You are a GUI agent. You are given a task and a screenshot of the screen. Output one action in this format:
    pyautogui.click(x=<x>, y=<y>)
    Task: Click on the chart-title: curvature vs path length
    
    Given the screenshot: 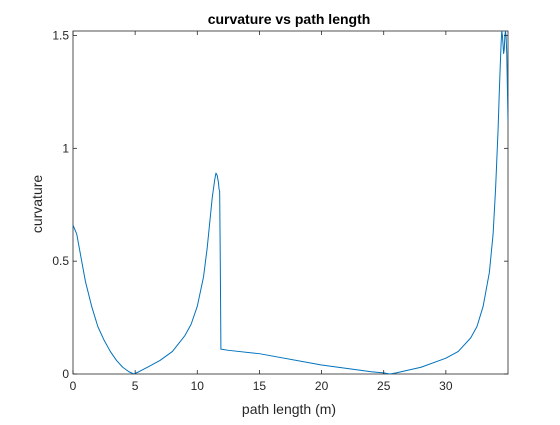 What is the action you would take?
    pyautogui.click(x=289, y=19)
    